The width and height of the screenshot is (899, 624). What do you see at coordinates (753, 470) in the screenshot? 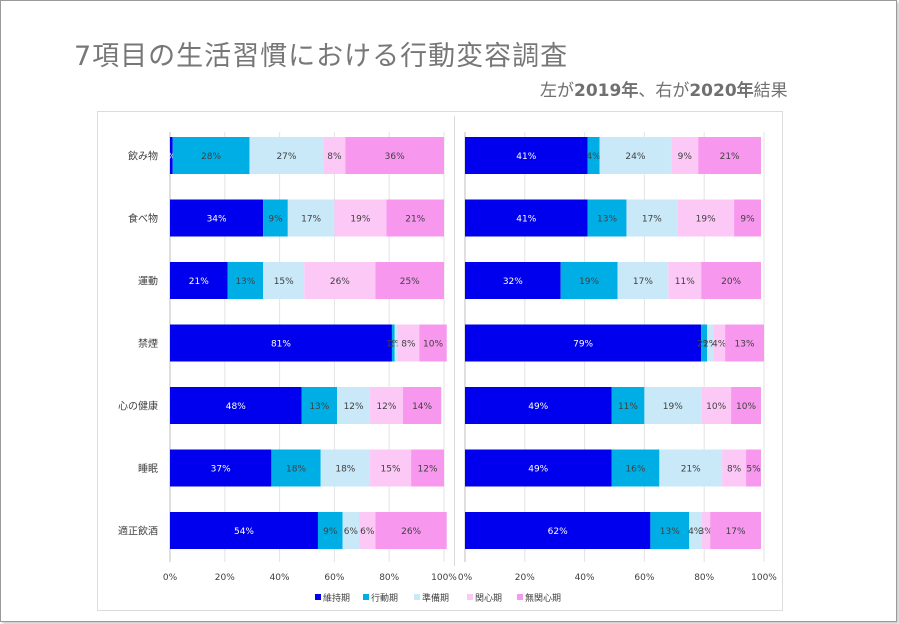
I see `data-label: 5%` at bounding box center [753, 470].